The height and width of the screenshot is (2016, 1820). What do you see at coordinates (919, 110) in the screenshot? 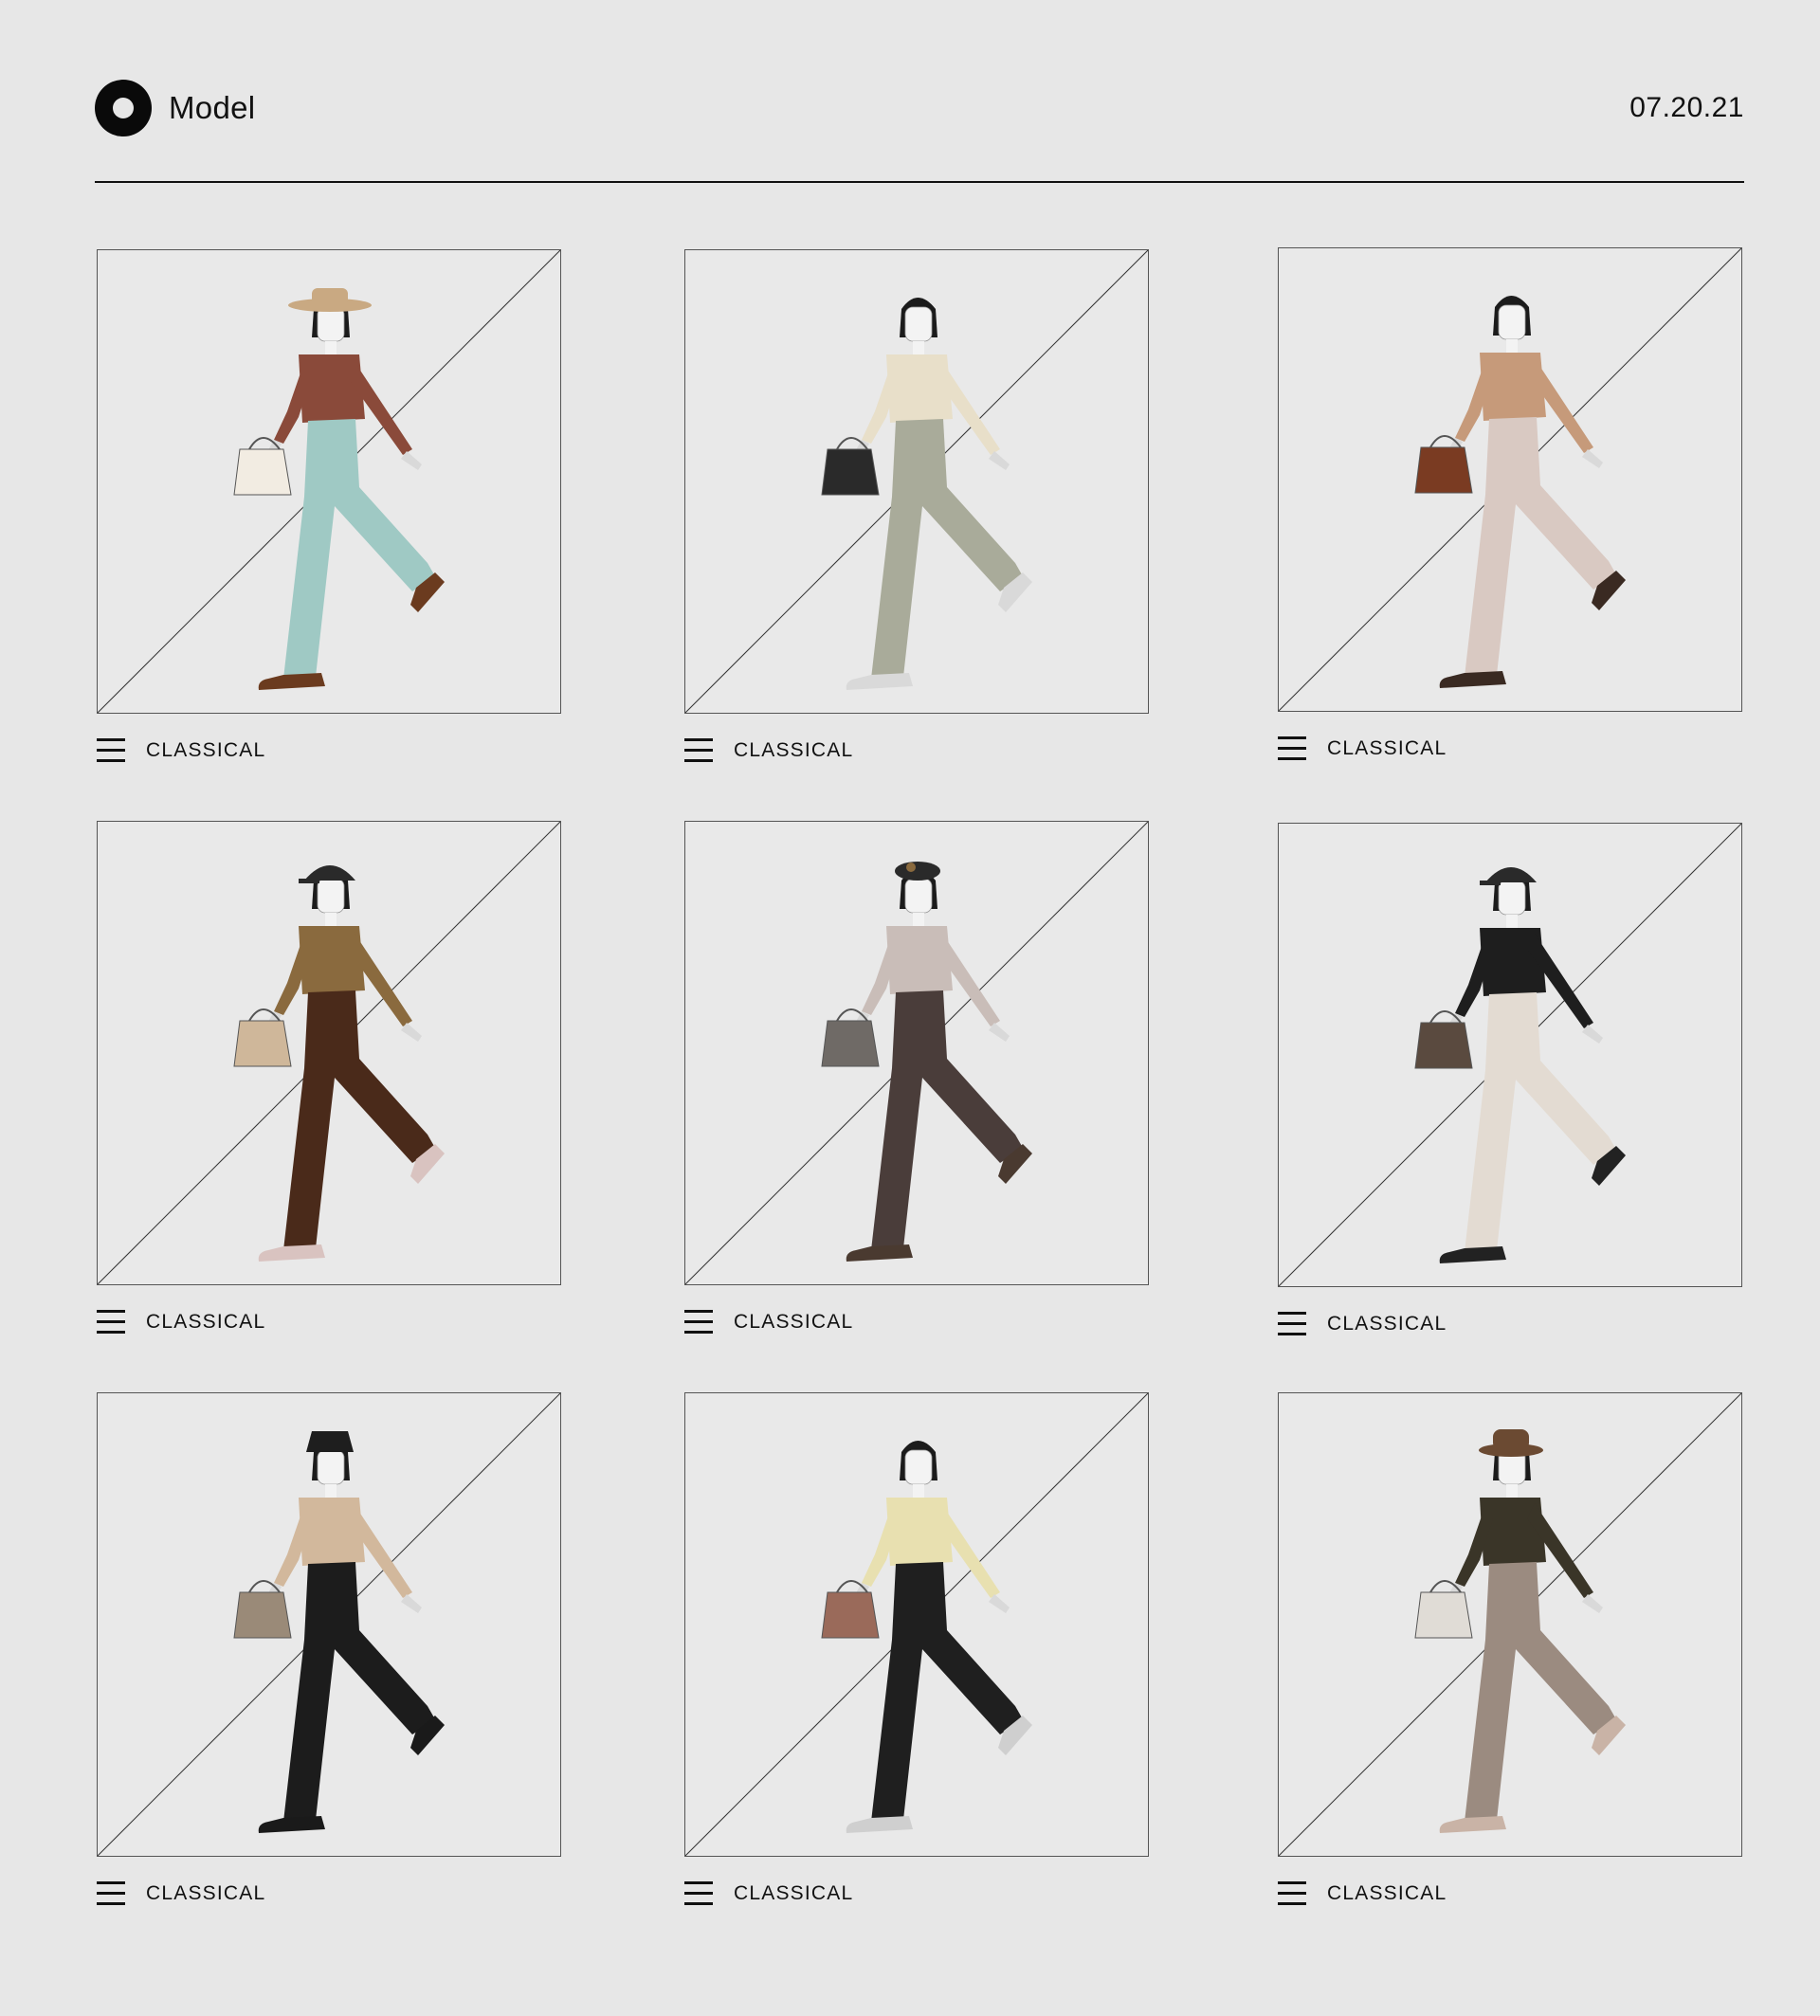
I see `header: Model 07.20.21` at bounding box center [919, 110].